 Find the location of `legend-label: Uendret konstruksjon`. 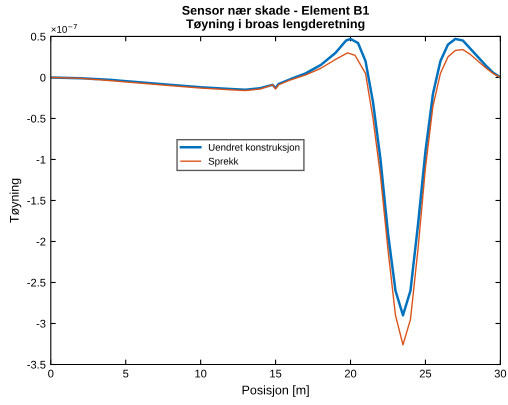

legend-label: Uendret konstruksjon is located at coordinates (254, 148).